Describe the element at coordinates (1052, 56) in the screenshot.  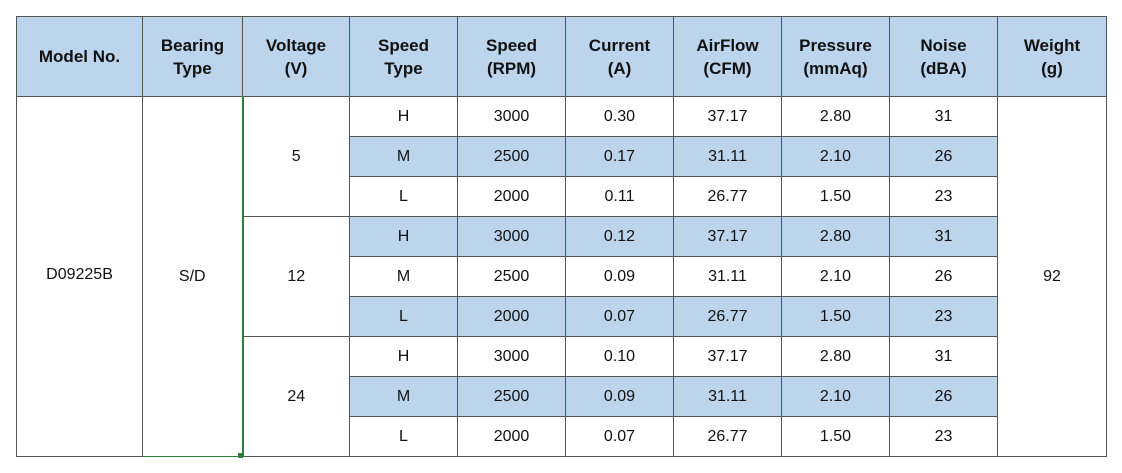
I see `header-weight: Weight (g)` at that location.